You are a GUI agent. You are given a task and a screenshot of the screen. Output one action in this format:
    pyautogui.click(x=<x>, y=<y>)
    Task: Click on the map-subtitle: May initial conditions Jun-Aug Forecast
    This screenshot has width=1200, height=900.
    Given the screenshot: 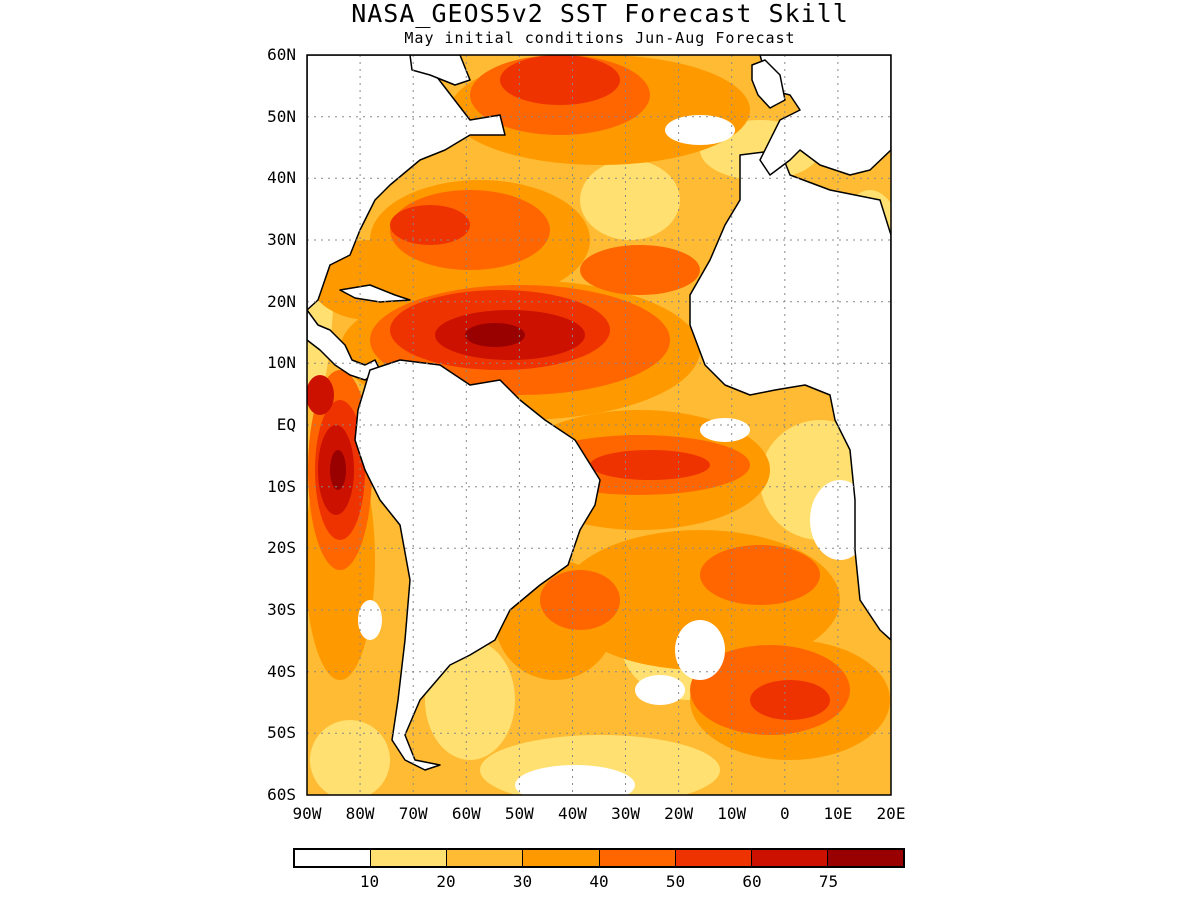 What is the action you would take?
    pyautogui.click(x=600, y=38)
    